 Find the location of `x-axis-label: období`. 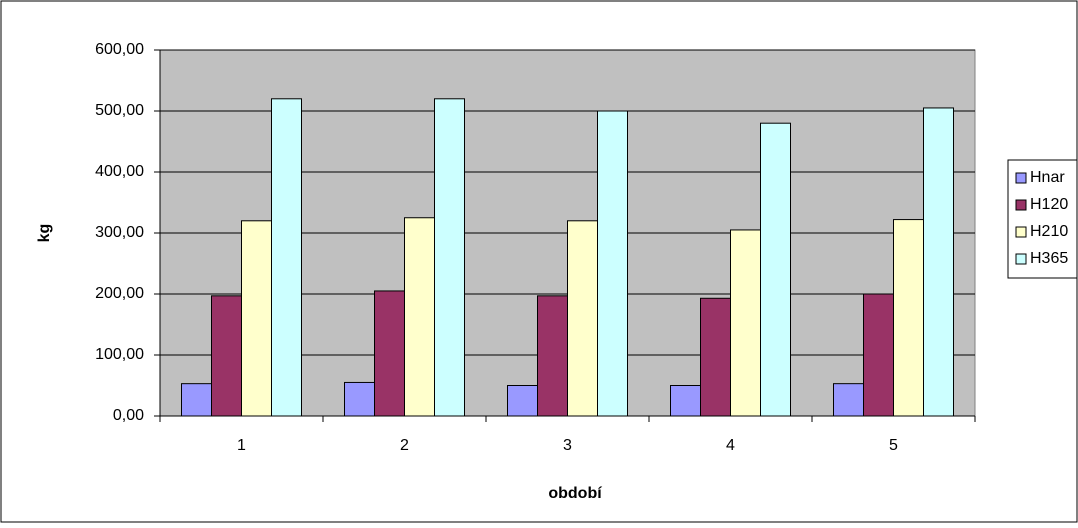

x-axis-label: období is located at coordinates (575, 493).